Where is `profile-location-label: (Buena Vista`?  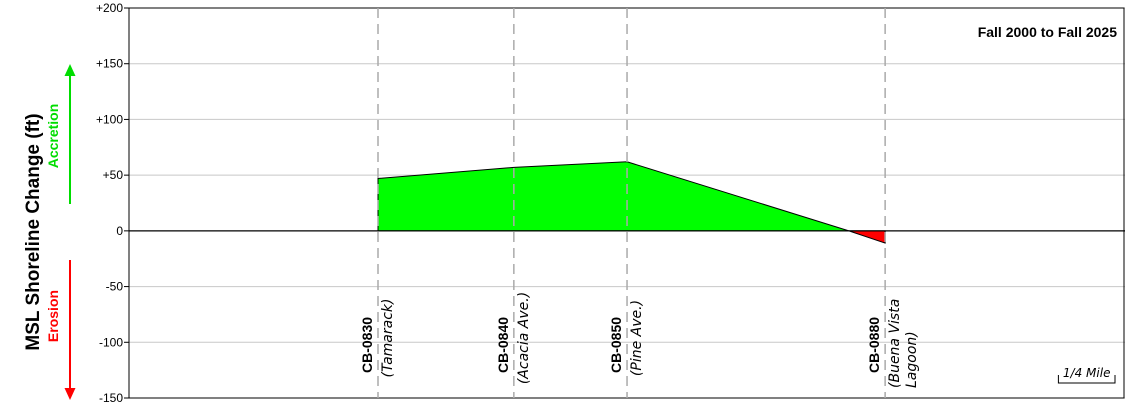 profile-location-label: (Buena Vista is located at coordinates (895, 343).